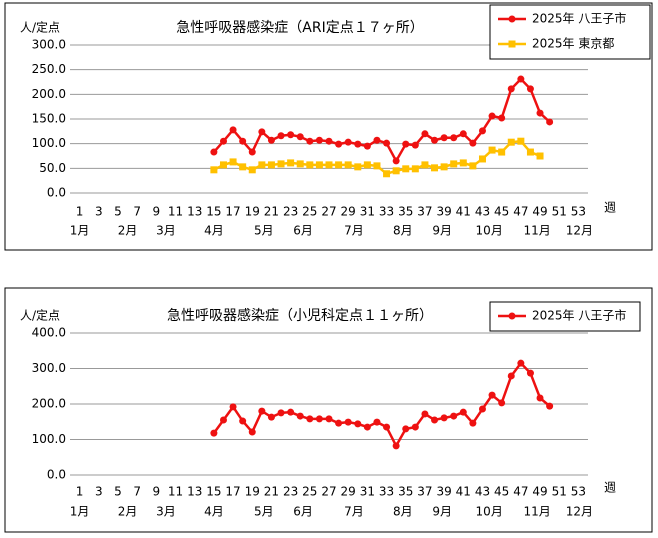 This screenshot has height=538, width=658. Describe the element at coordinates (271, 492) in the screenshot. I see `x-tick-label: 21` at that location.